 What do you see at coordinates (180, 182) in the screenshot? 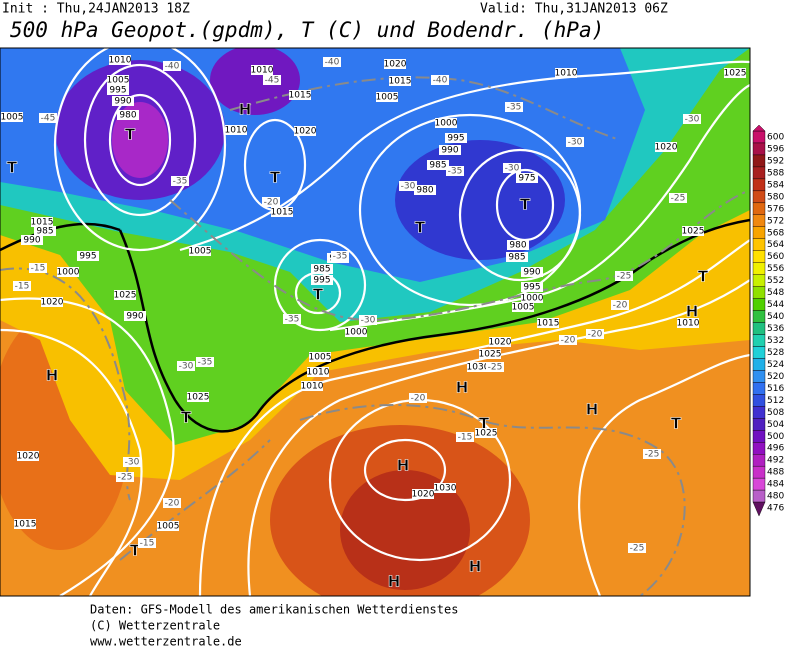
I see `temp-label: -35` at bounding box center [180, 182].